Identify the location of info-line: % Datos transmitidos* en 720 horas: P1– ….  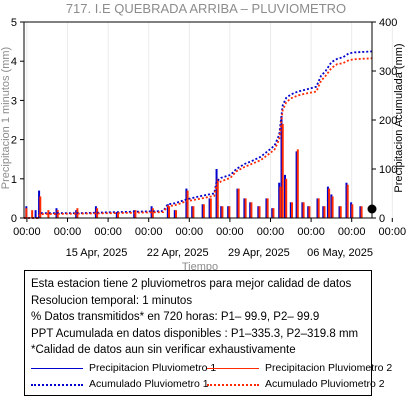
(175, 317).